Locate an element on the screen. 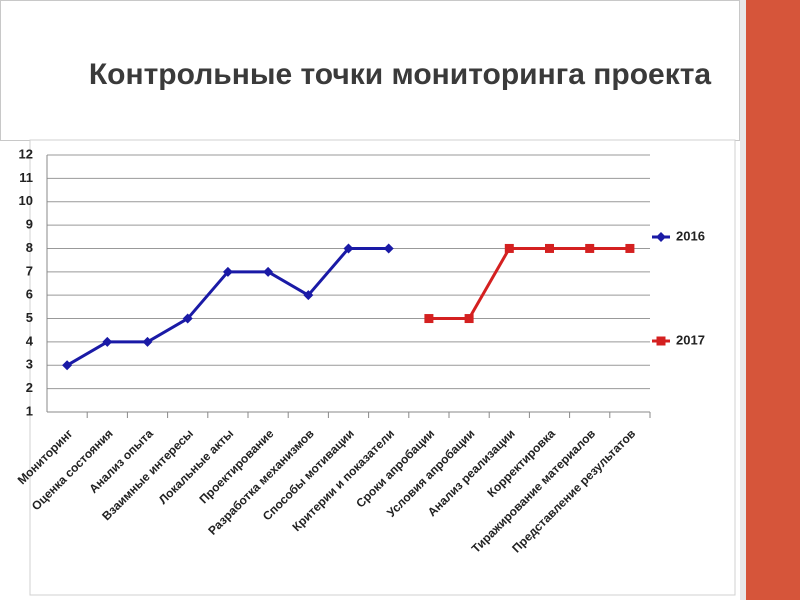 The height and width of the screenshot is (605, 800). y-tick-label: 11 is located at coordinates (26, 177).